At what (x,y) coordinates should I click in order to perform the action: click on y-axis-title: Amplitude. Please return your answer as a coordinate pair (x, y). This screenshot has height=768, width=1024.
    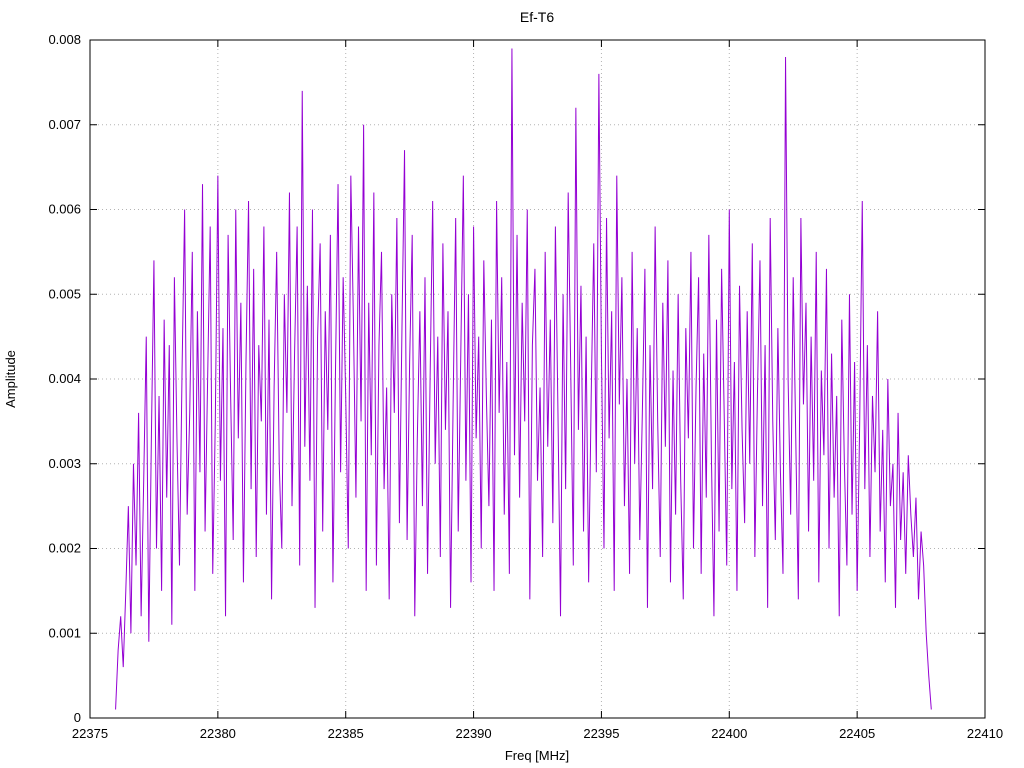
    Looking at the image, I should click on (10, 379).